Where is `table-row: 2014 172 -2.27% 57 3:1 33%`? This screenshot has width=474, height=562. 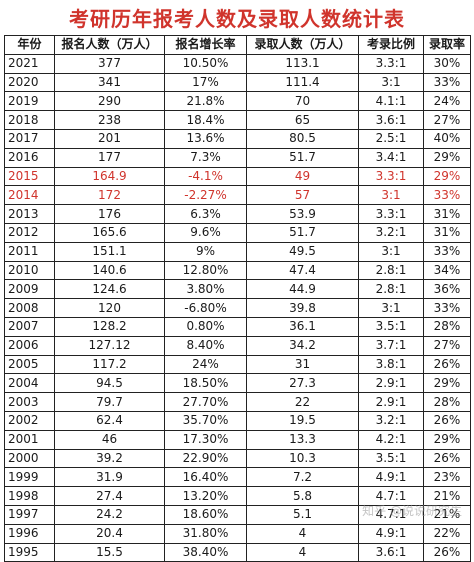
table-row: 2014 172 -2.27% 57 3:1 33% is located at coordinates (237, 195).